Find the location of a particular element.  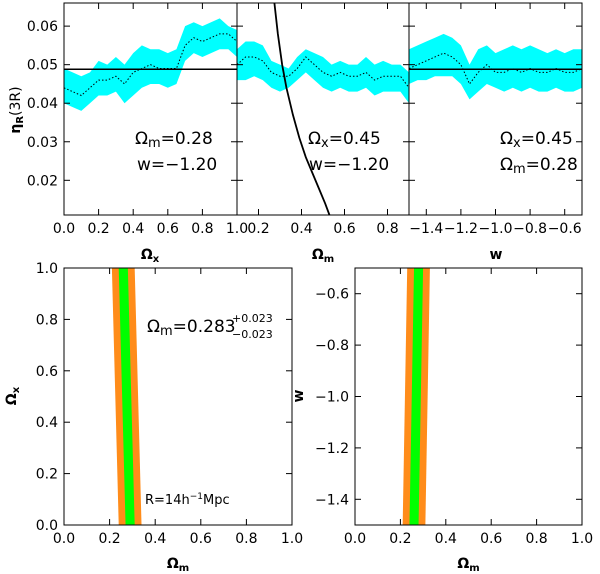

bottom1-annotations: Ωm=0.283 +0.023 −0.023 R=14h−1Mpc is located at coordinates (209, 410).